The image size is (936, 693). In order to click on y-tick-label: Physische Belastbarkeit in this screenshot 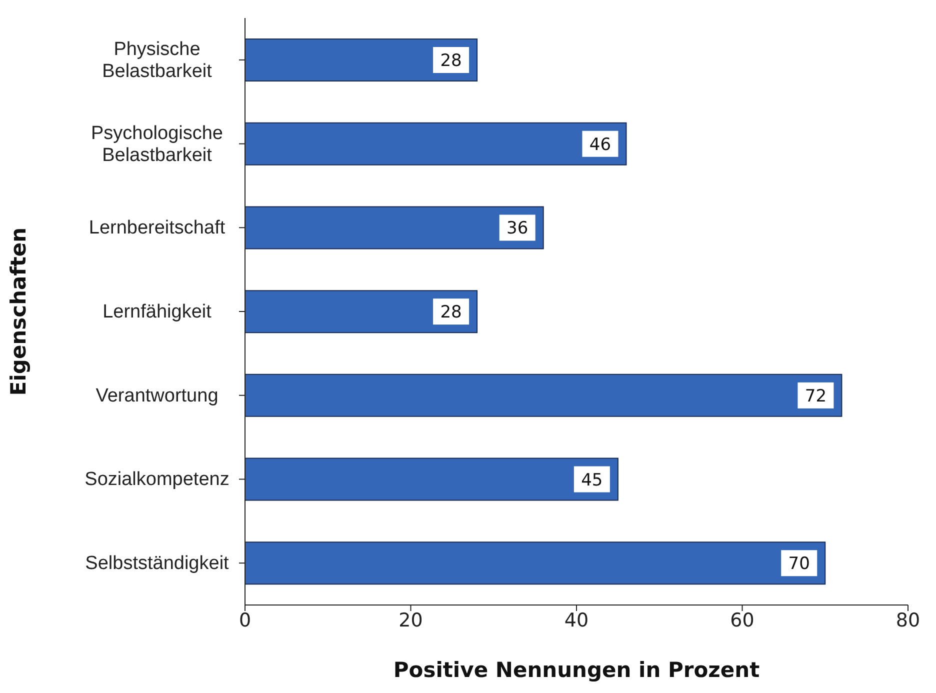, I will do `click(157, 60)`.